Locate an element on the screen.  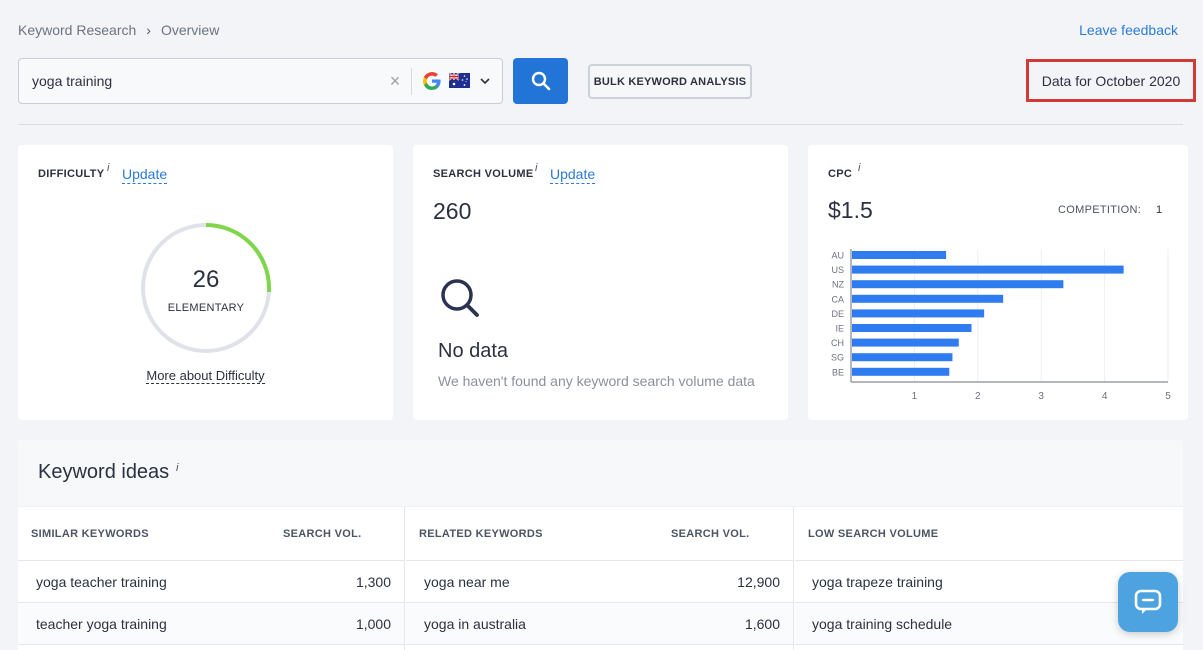
keyword: yoga training schedule is located at coordinates (882, 624).